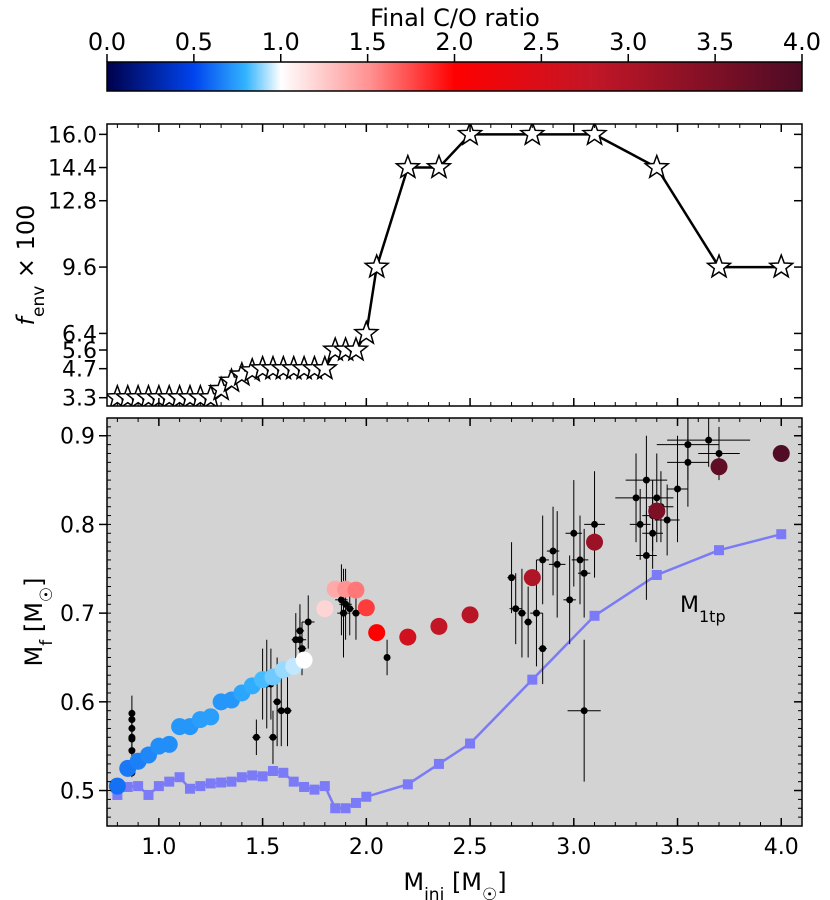 This screenshot has height=900, width=830. Describe the element at coordinates (541, 42) in the screenshot. I see `colorbar-tick-label: 2.5` at that location.